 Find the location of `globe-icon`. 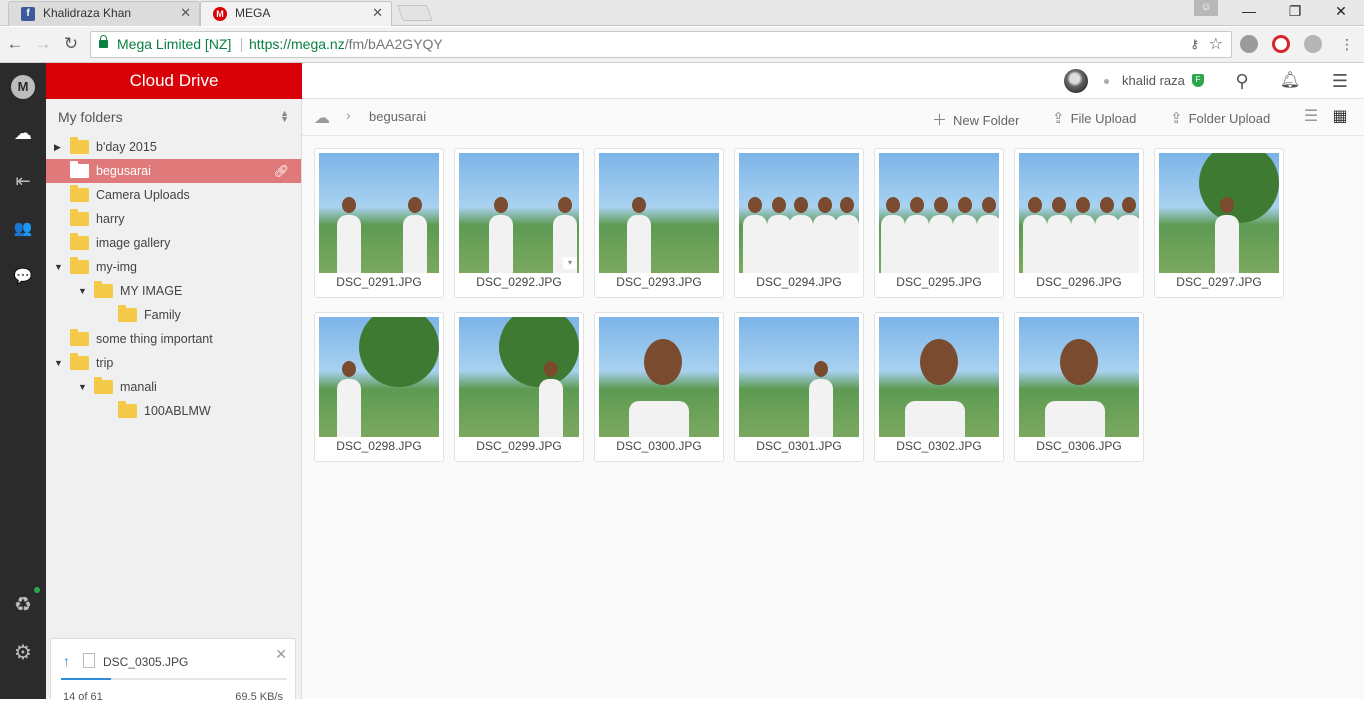

globe-icon is located at coordinates (1313, 44).